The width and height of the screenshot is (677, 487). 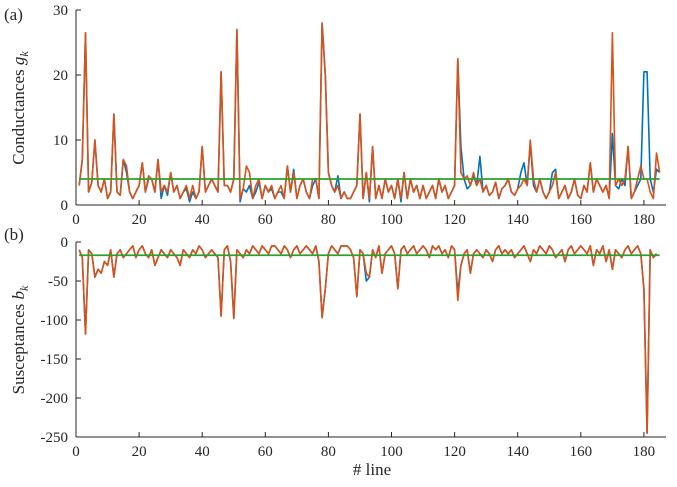 I want to click on x-tick-label-a: 40, so click(x=202, y=220).